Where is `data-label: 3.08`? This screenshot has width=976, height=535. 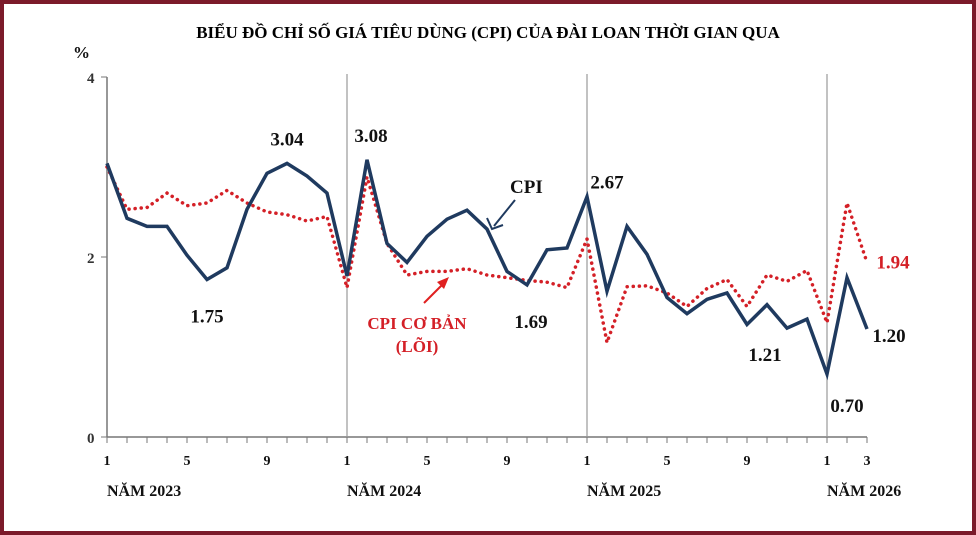
data-label: 3.08 is located at coordinates (370, 136).